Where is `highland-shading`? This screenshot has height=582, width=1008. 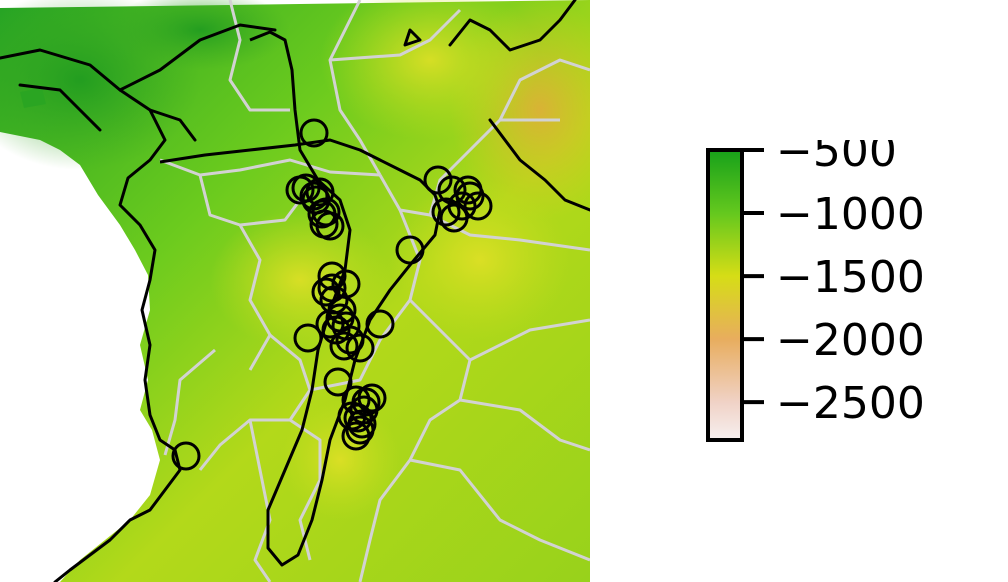 highland-shading is located at coordinates (200, 35).